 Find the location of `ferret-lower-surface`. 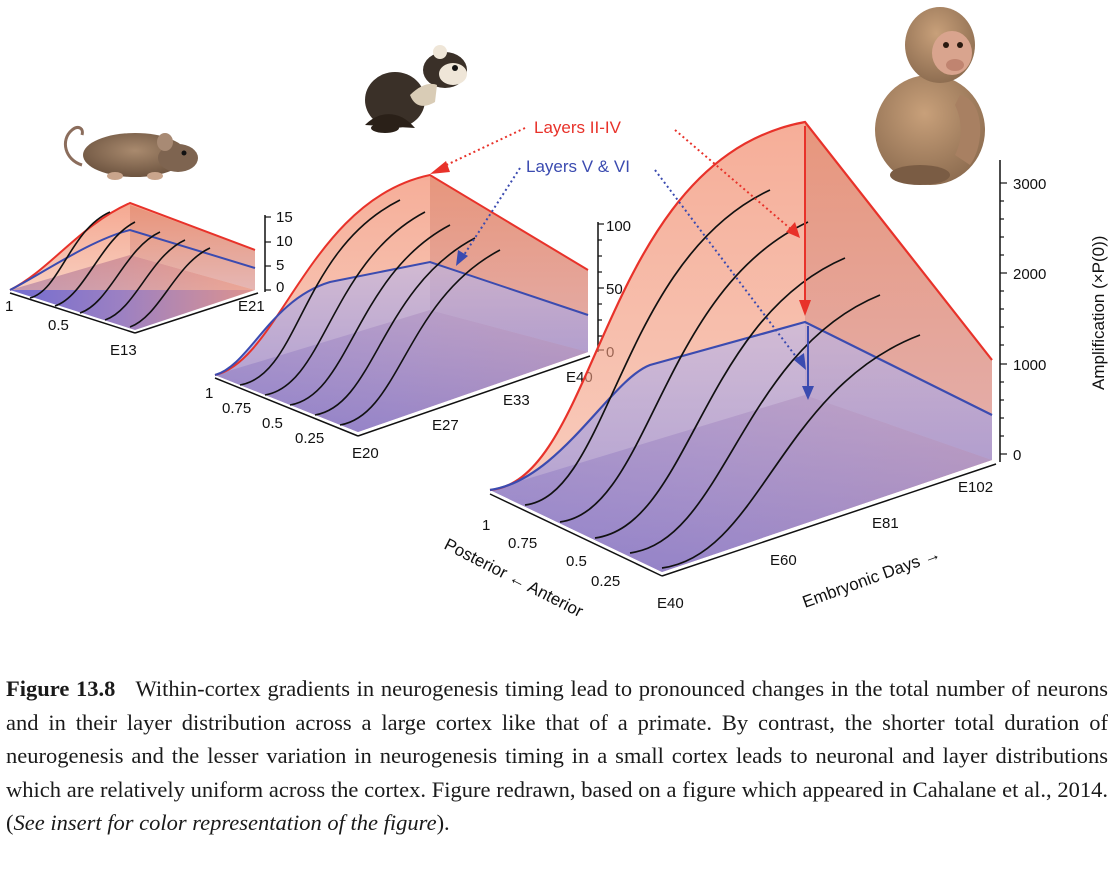

ferret-lower-surface is located at coordinates (401, 347).